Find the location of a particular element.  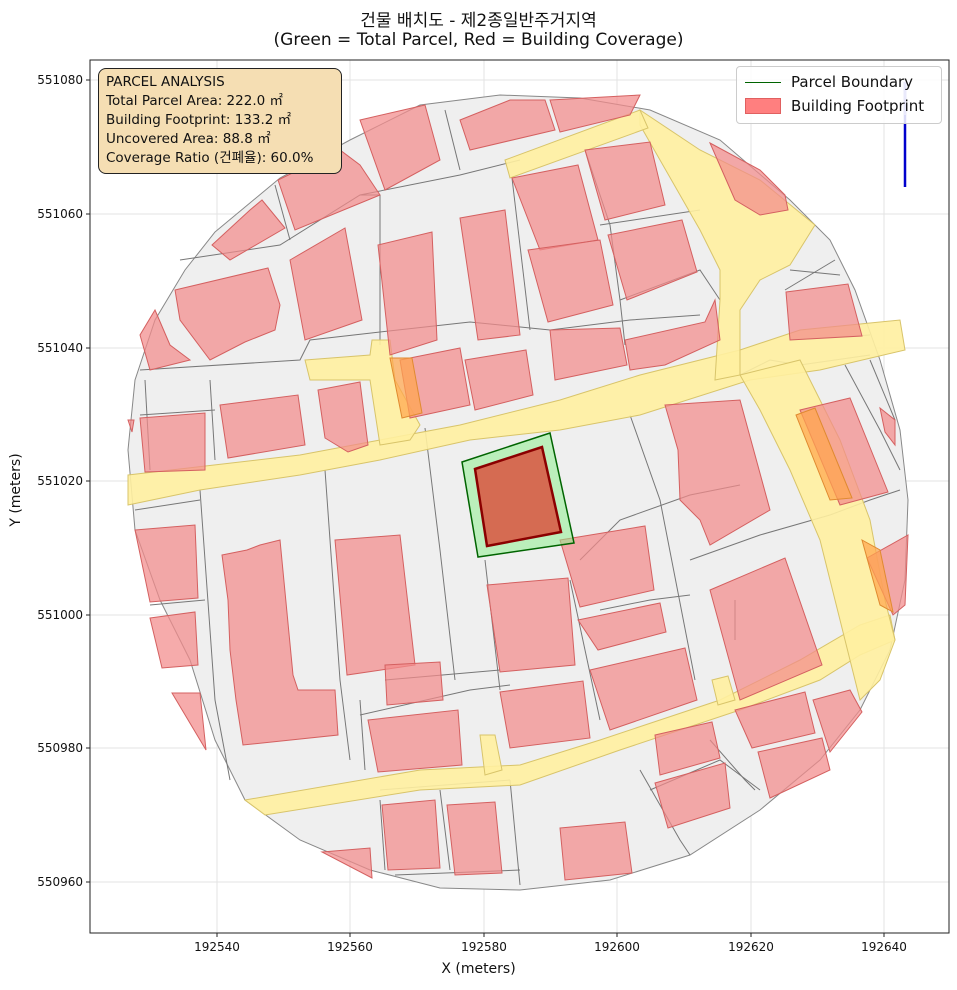

legend-label-building: Building Footprint is located at coordinates (858, 106).